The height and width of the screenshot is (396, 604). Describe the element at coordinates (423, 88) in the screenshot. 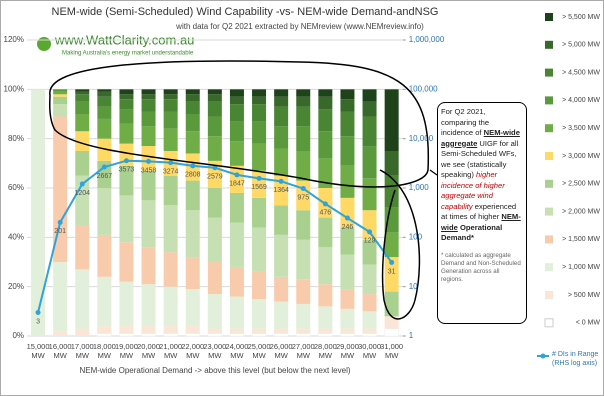

I see `y2-tick-label: 100,000` at that location.